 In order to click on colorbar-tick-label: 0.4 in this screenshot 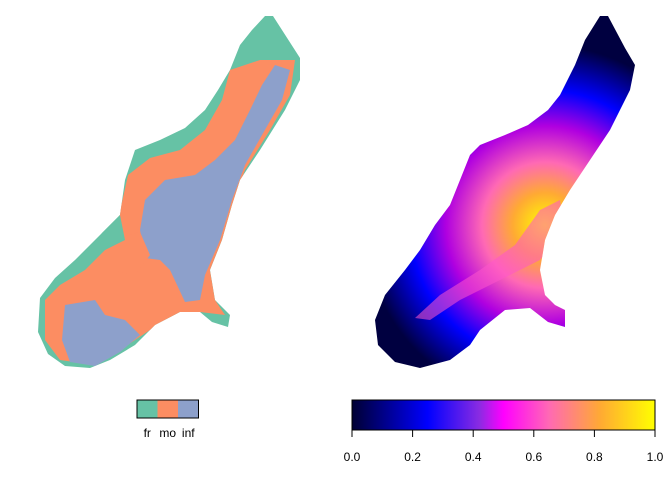, I will do `click(473, 457)`.